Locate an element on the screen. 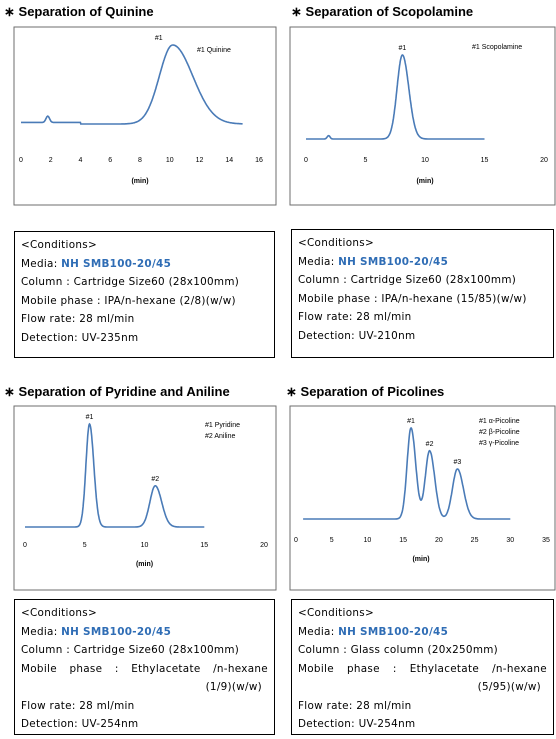  detection-line: Detection: UV-210nm is located at coordinates (357, 335).